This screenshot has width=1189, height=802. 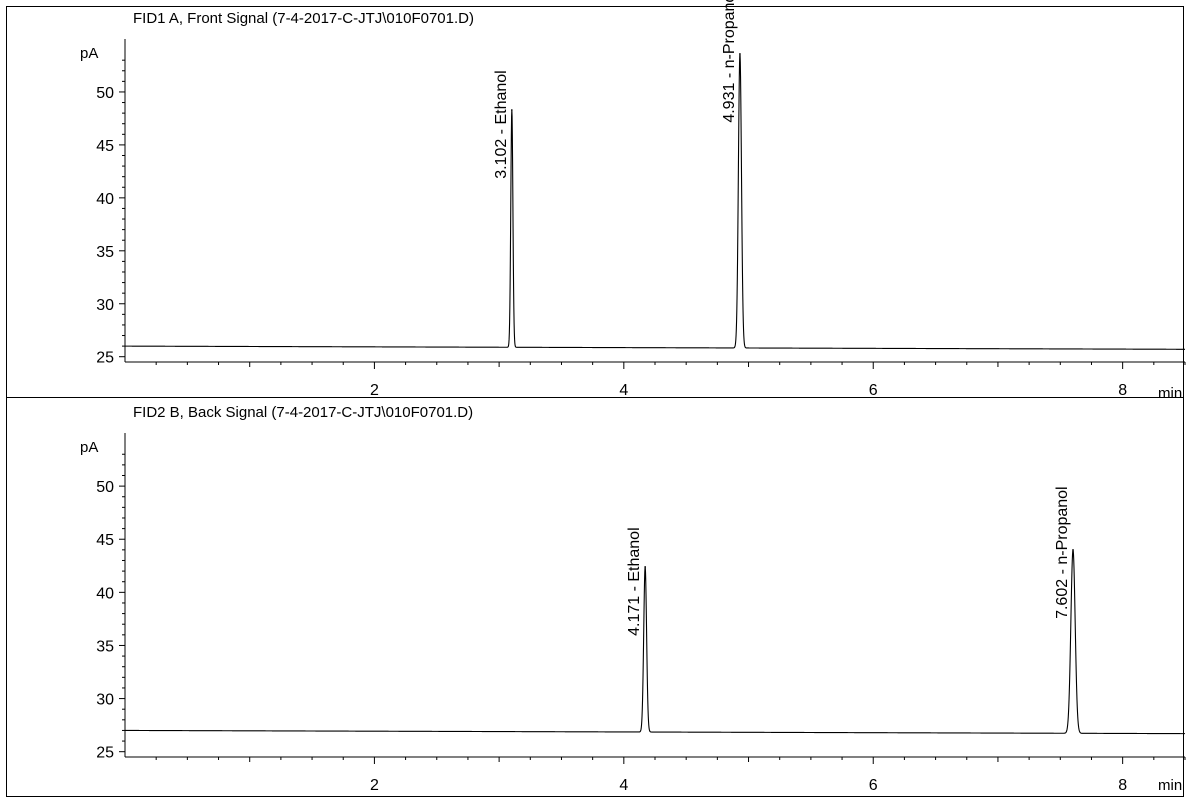 I want to click on peak-label-2: 7.602 - n-Propanol, so click(x=1062, y=552).